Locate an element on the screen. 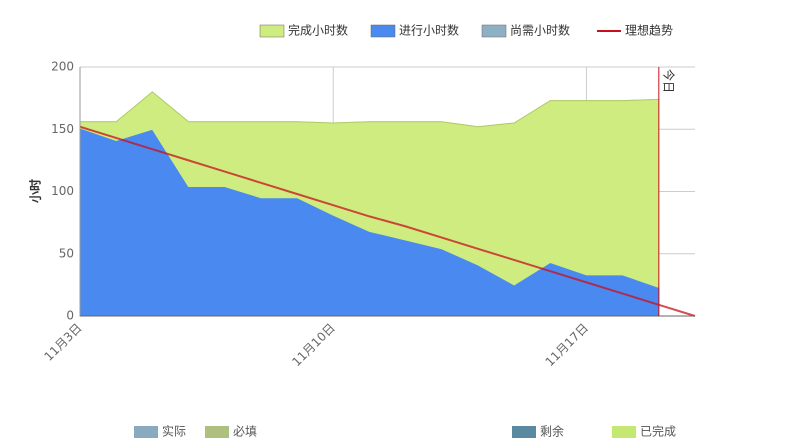  x-tick-label: 11月3日 is located at coordinates (63, 342).